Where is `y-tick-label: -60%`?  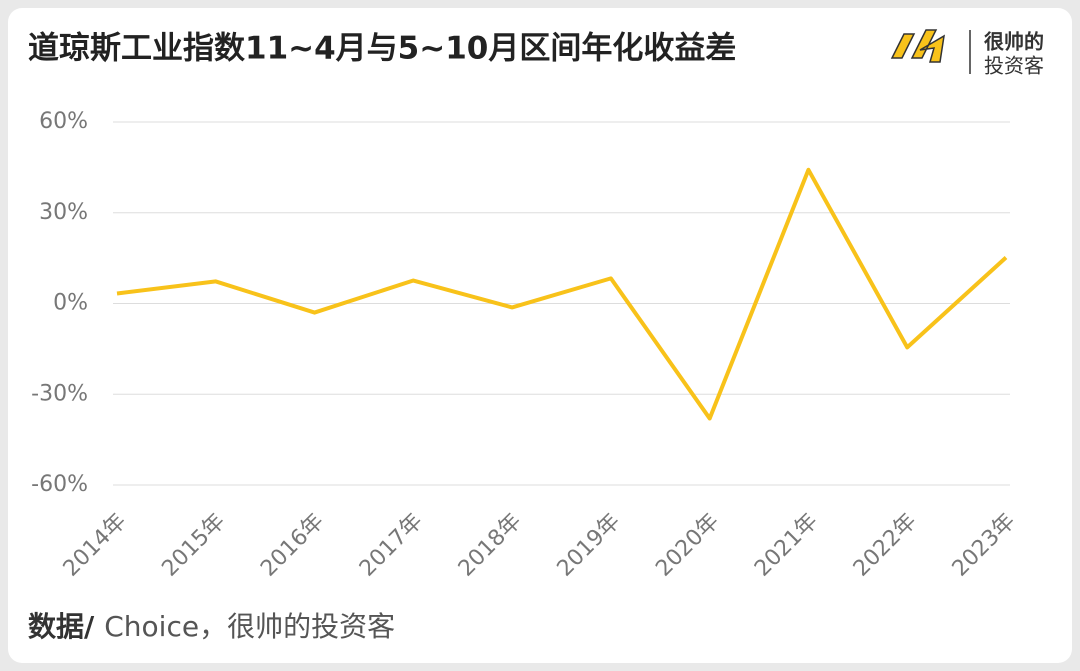
y-tick-label: -60% is located at coordinates (59, 484).